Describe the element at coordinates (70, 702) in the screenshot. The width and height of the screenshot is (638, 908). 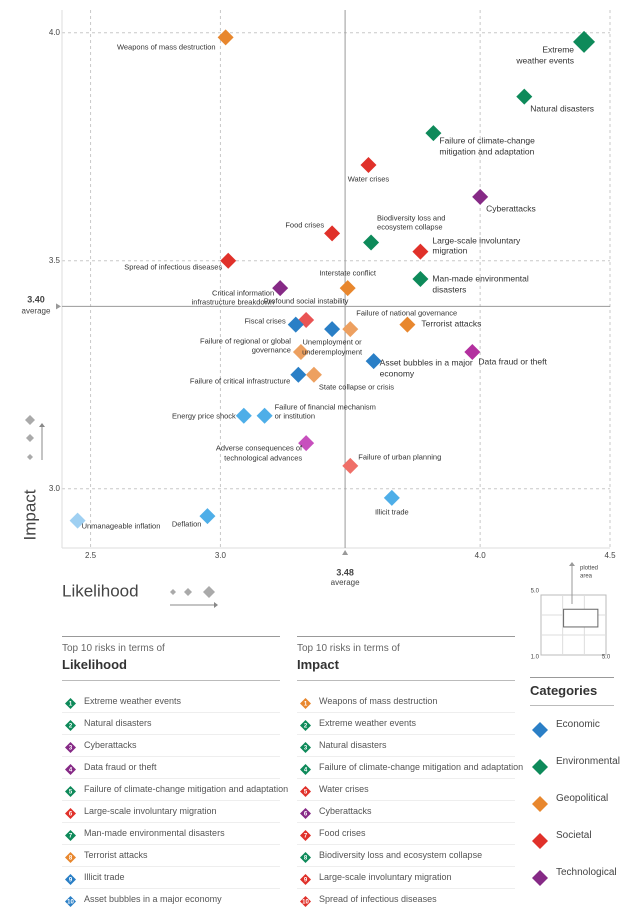
I see `rank-badge: 1` at that location.